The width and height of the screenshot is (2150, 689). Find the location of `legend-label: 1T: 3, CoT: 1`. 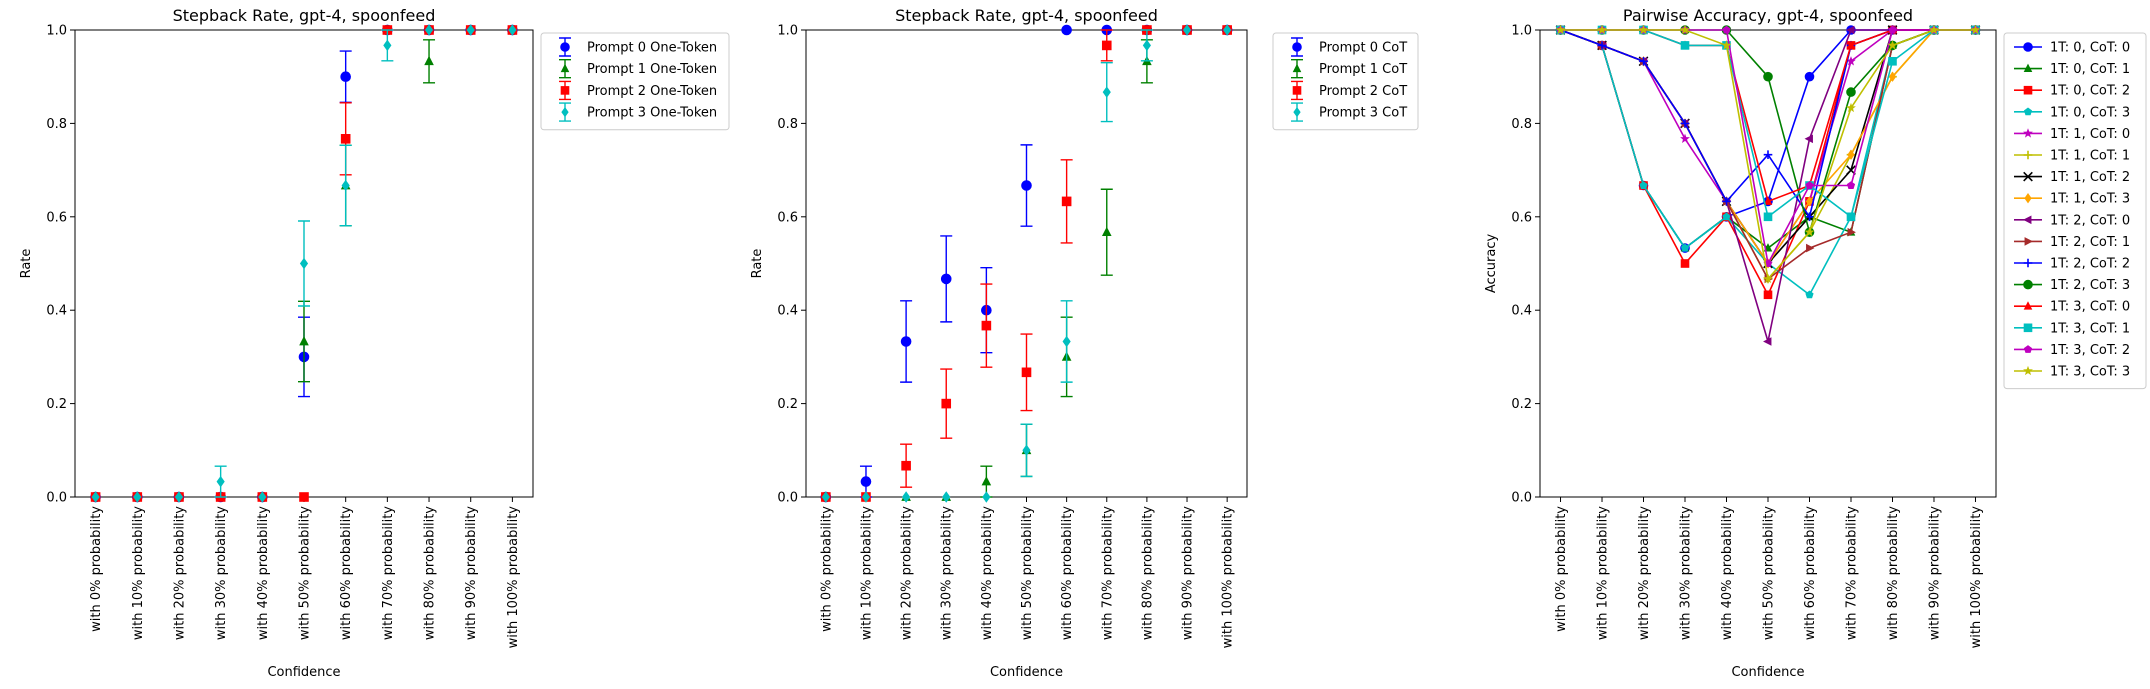

legend-label: 1T: 3, CoT: 1 is located at coordinates (2090, 328).